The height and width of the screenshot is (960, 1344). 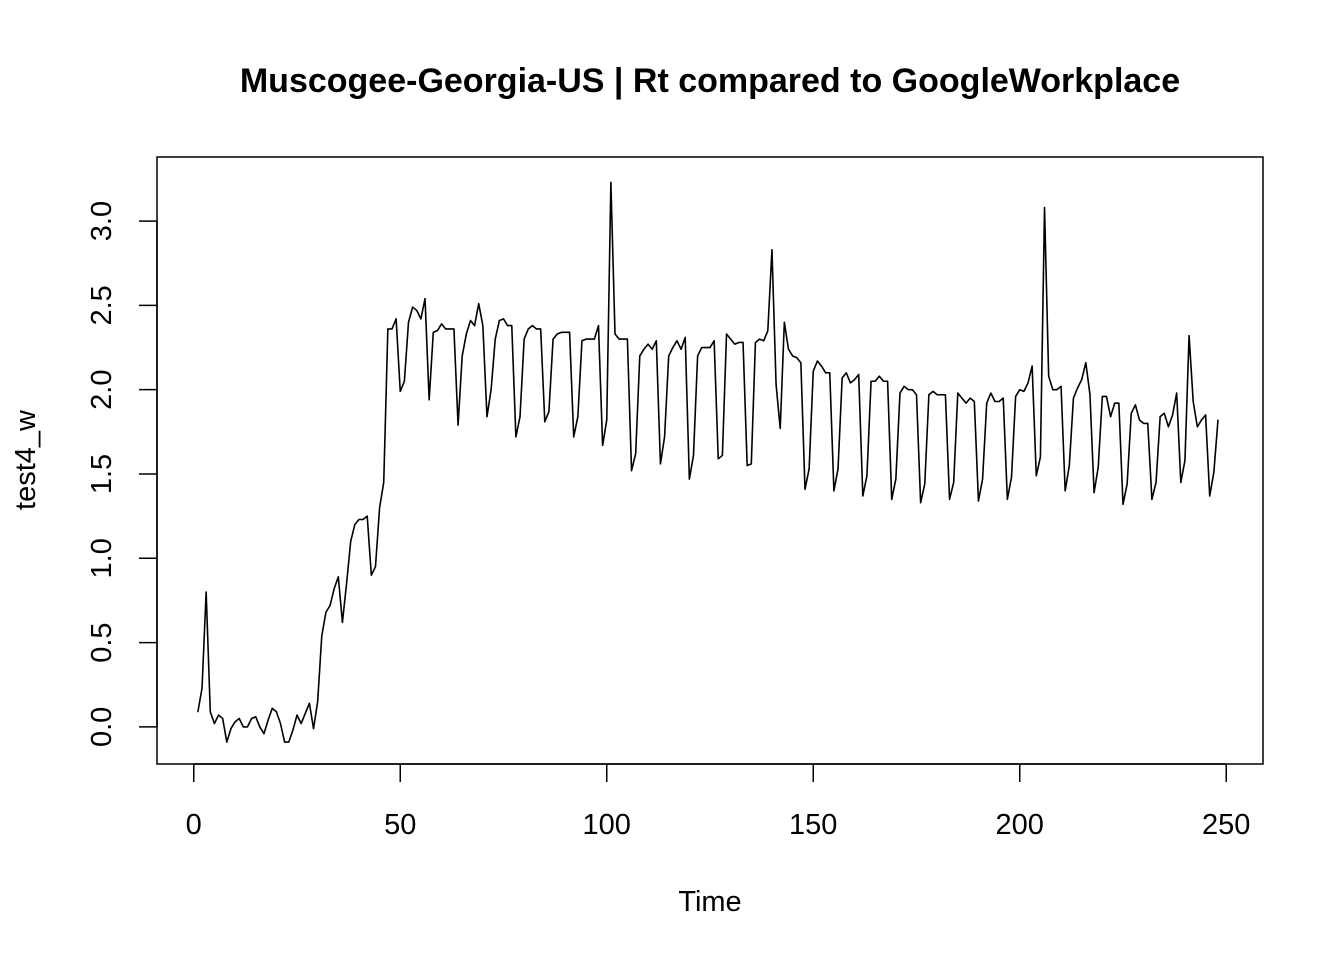 I want to click on x-tick-label: 50, so click(x=400, y=825).